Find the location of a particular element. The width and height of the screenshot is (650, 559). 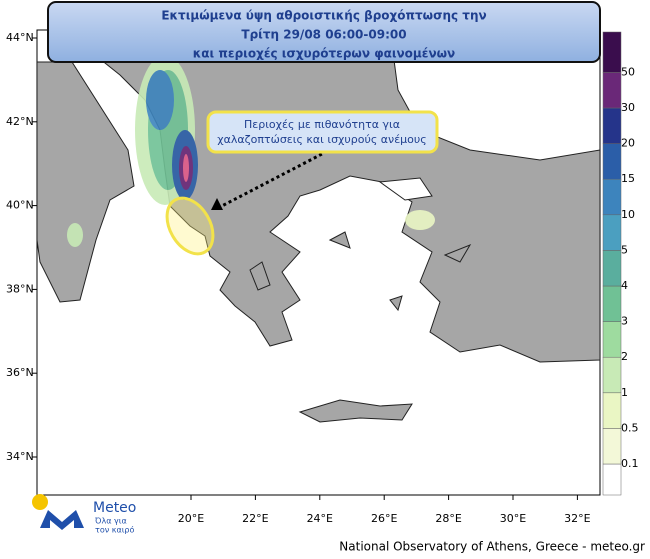

lat-label: 38°N is located at coordinates (20, 288).